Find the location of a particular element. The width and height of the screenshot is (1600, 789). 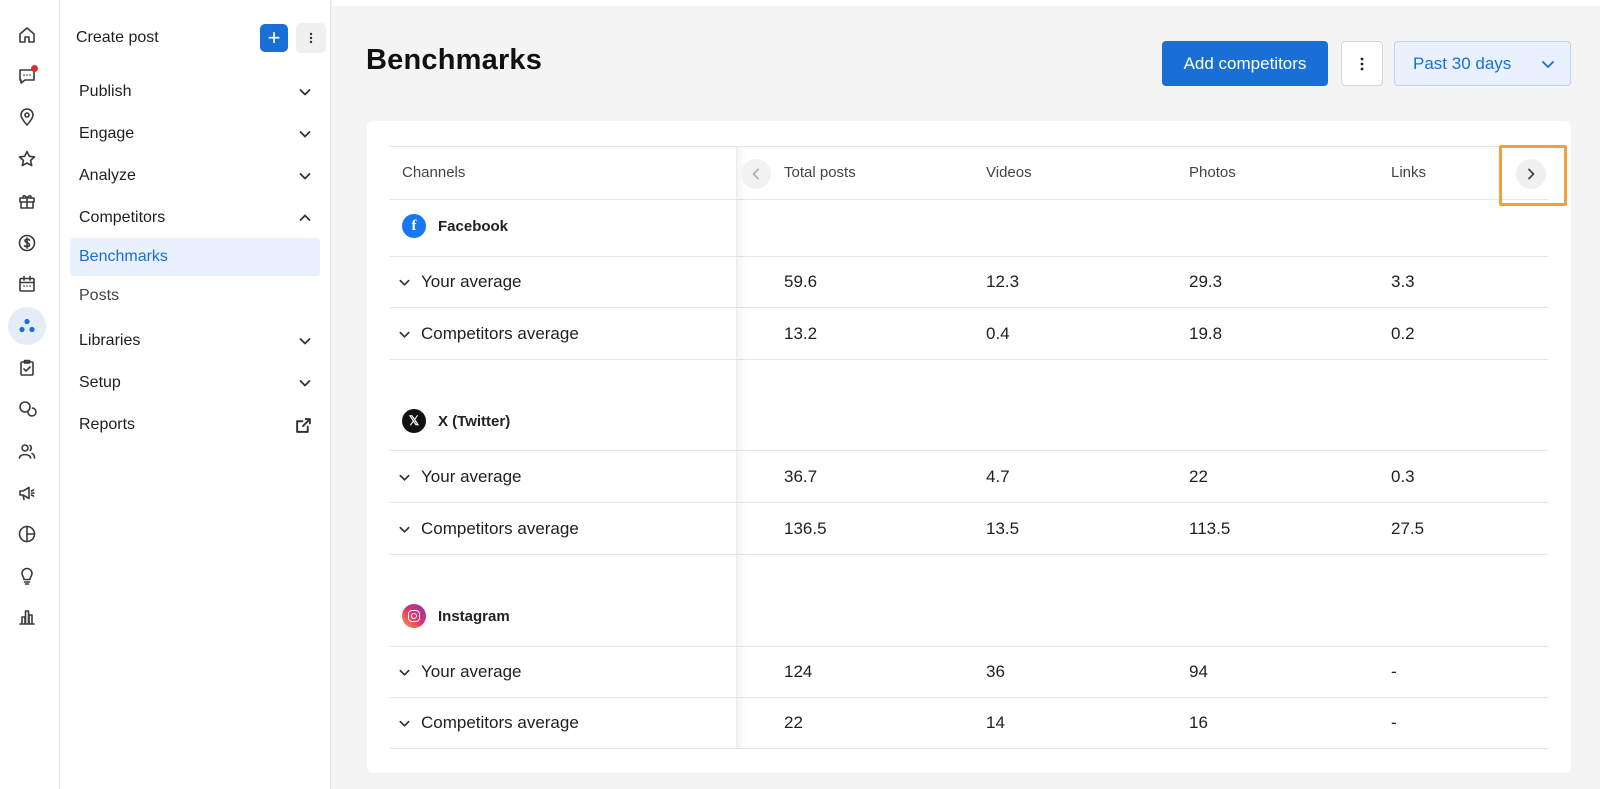

cell-value: 4.7 is located at coordinates (998, 476).